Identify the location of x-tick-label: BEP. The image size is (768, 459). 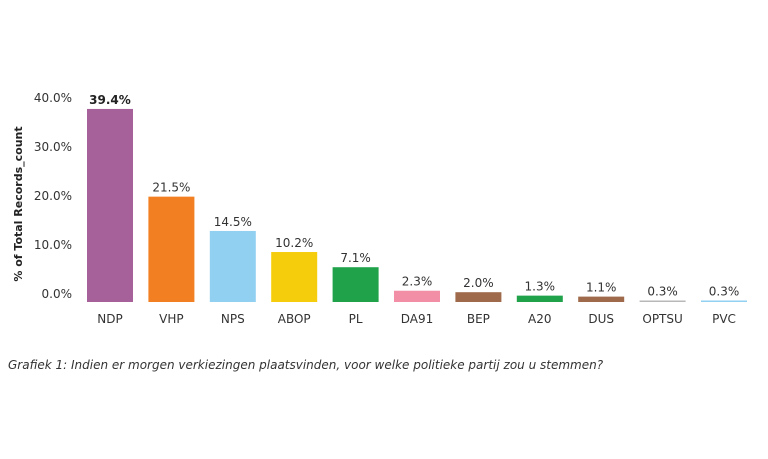
(478, 319).